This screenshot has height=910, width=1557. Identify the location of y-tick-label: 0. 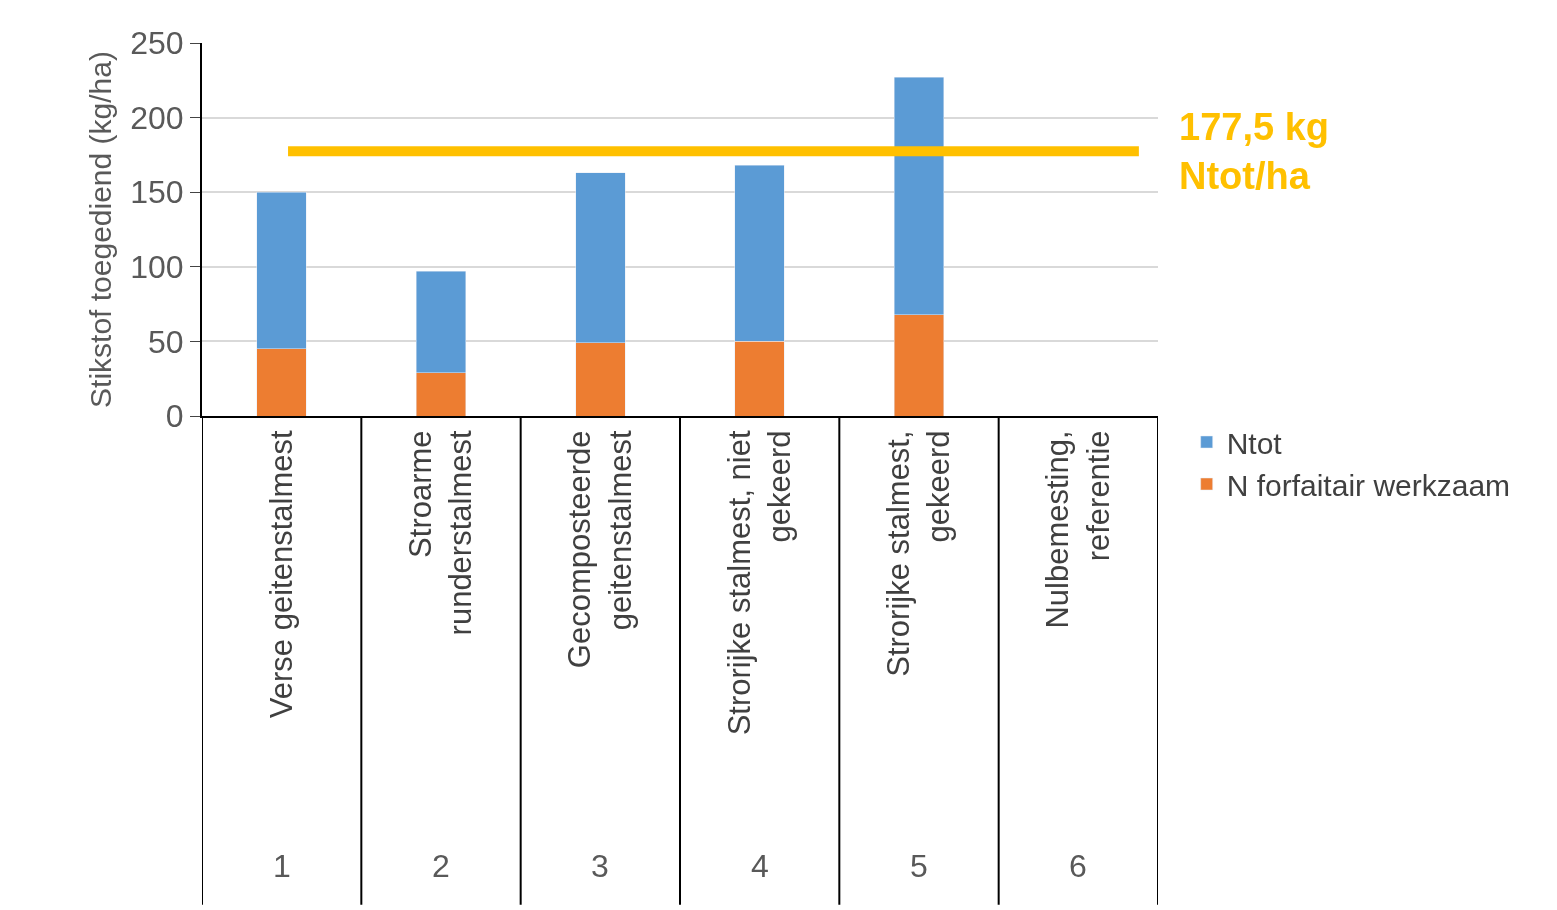
(174, 416).